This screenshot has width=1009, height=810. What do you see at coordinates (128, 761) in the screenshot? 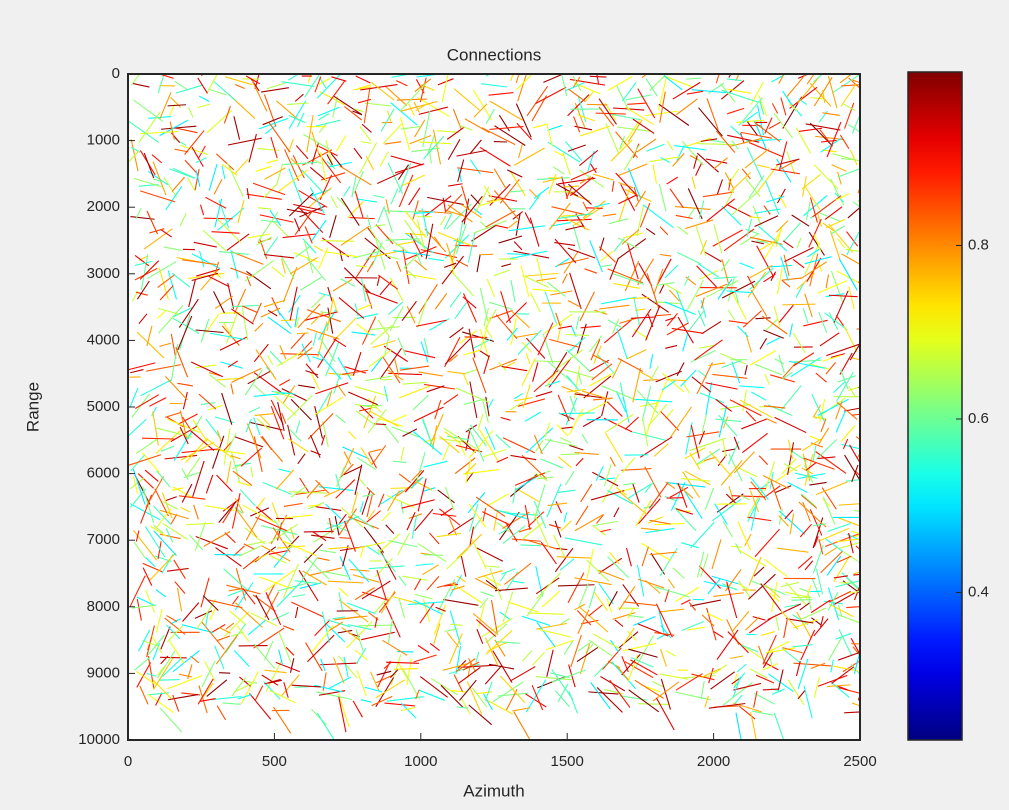
I see `x-tick-label: 0` at bounding box center [128, 761].